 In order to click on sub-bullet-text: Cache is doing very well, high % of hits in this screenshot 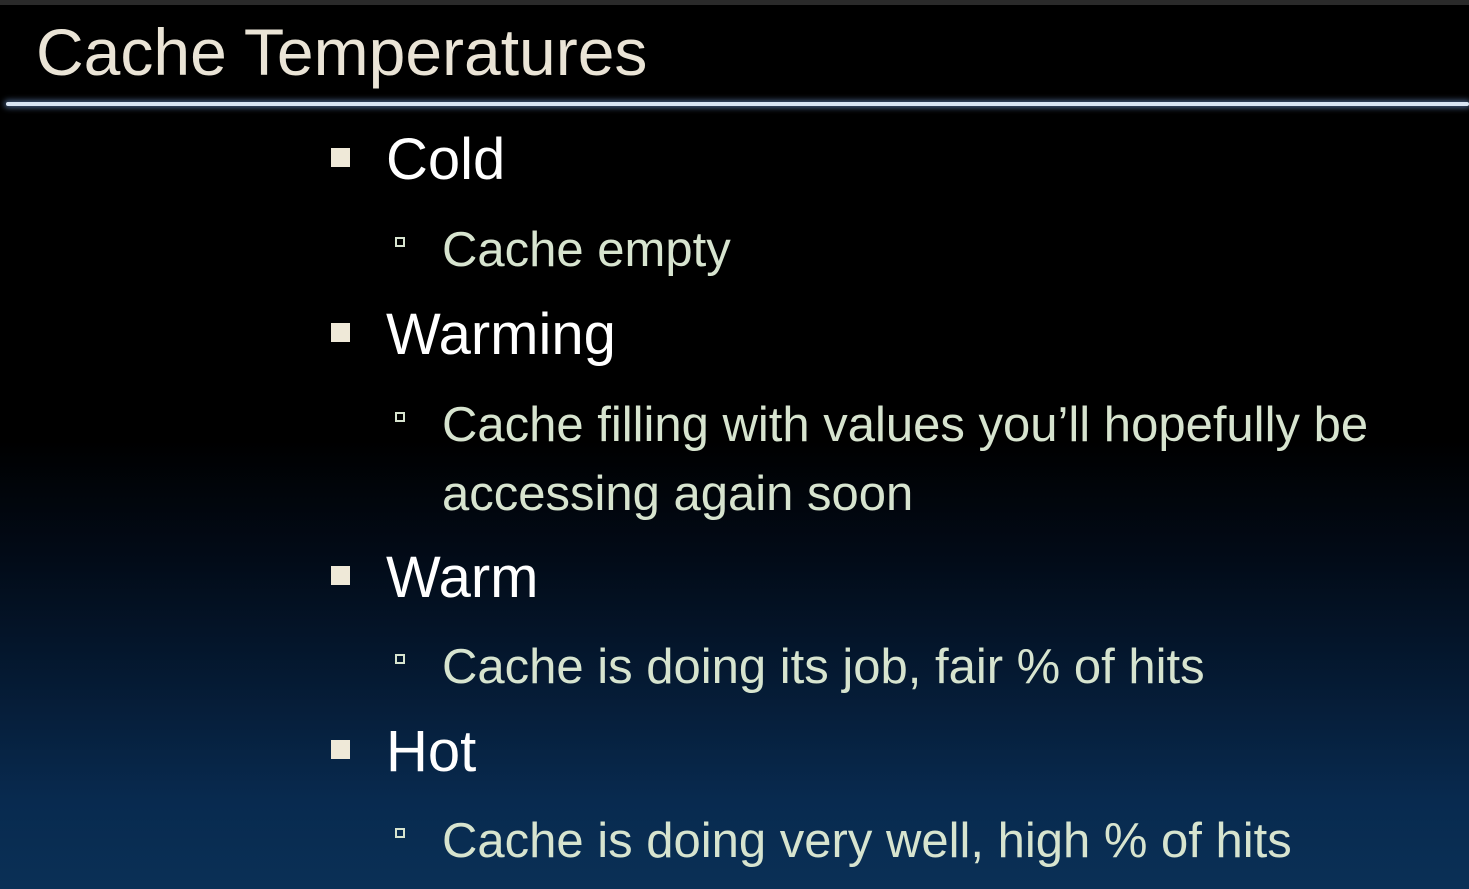, I will do `click(867, 841)`.